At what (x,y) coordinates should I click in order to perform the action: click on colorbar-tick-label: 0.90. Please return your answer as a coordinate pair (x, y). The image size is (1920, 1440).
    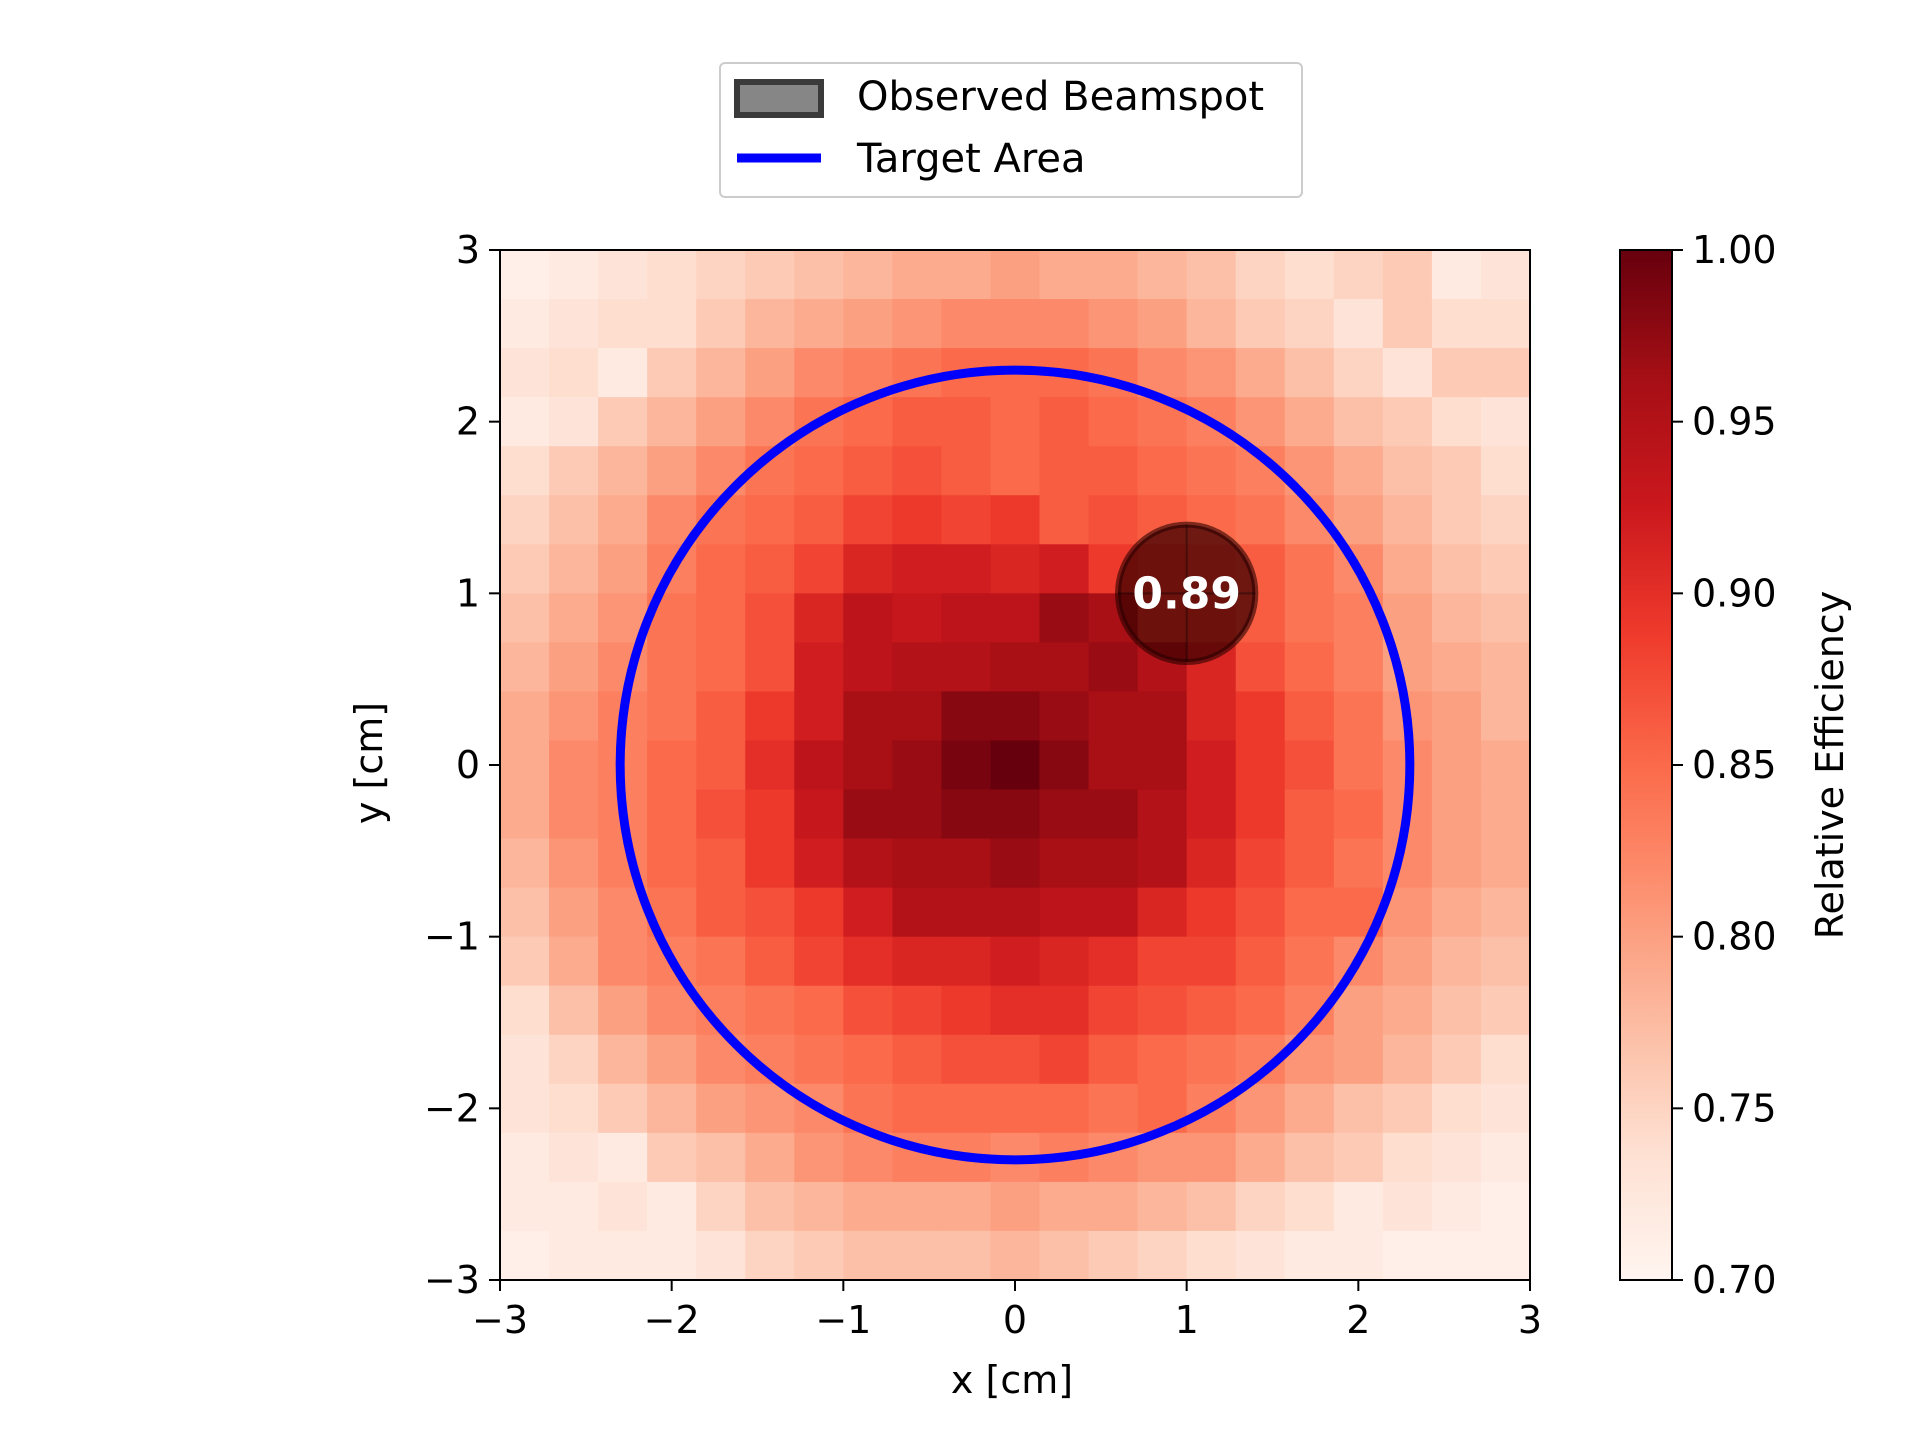
    Looking at the image, I should click on (1734, 593).